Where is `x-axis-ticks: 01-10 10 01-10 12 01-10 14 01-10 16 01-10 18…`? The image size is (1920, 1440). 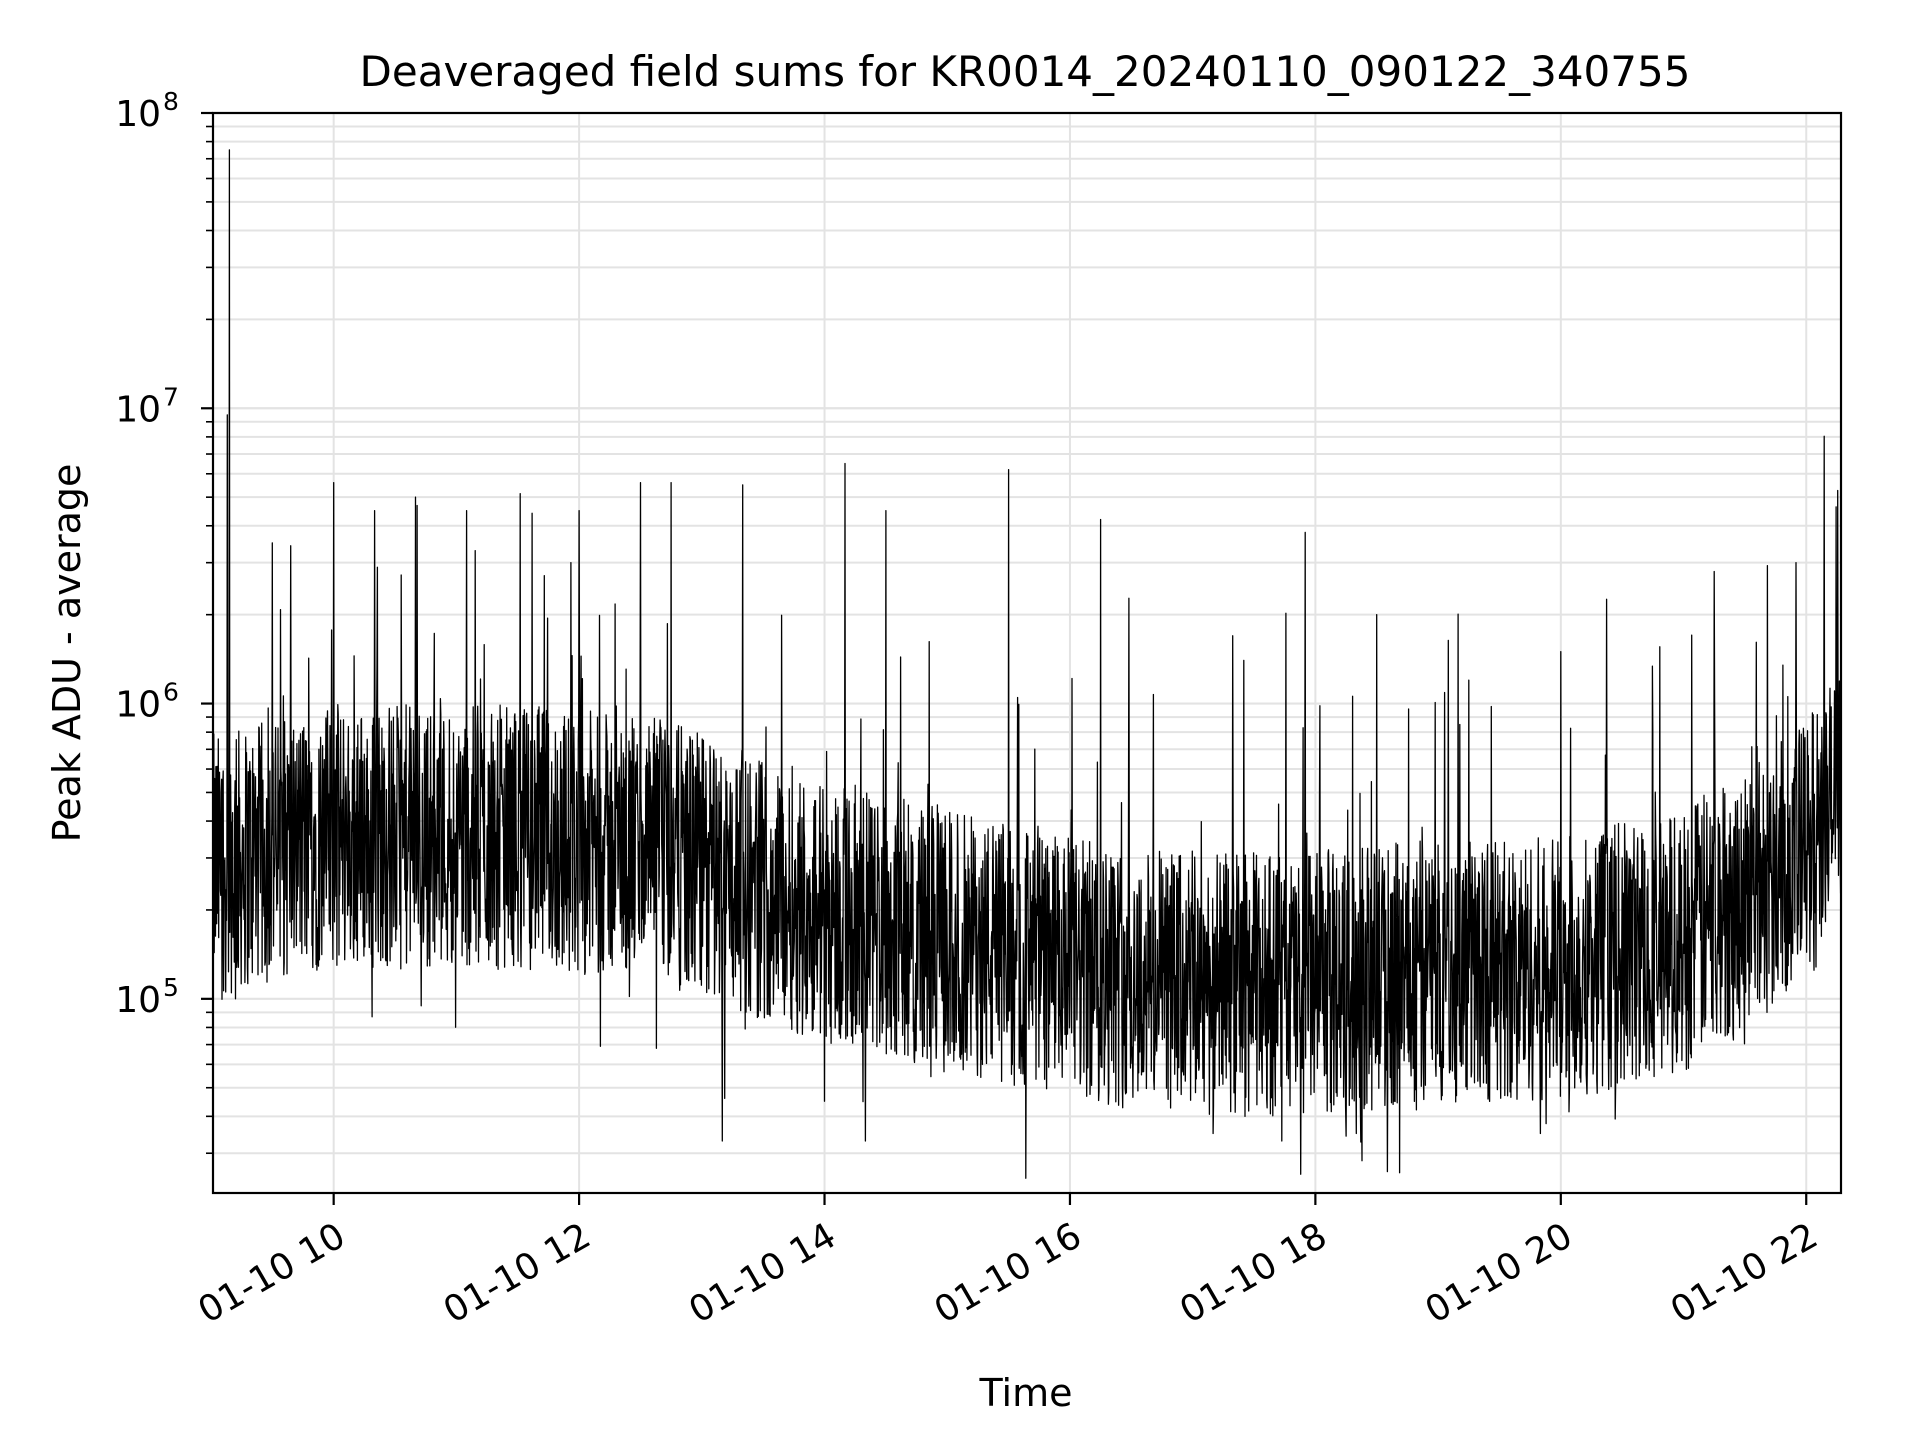
x-axis-ticks: 01-10 10 01-10 12 01-10 14 01-10 16 01-10 18… is located at coordinates (1008, 1262).